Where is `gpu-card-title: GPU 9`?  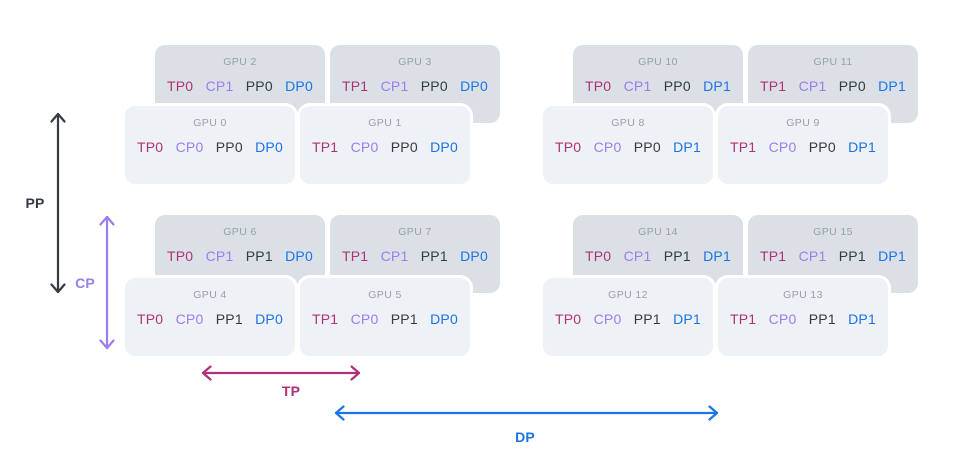
gpu-card-title: GPU 9 is located at coordinates (803, 123).